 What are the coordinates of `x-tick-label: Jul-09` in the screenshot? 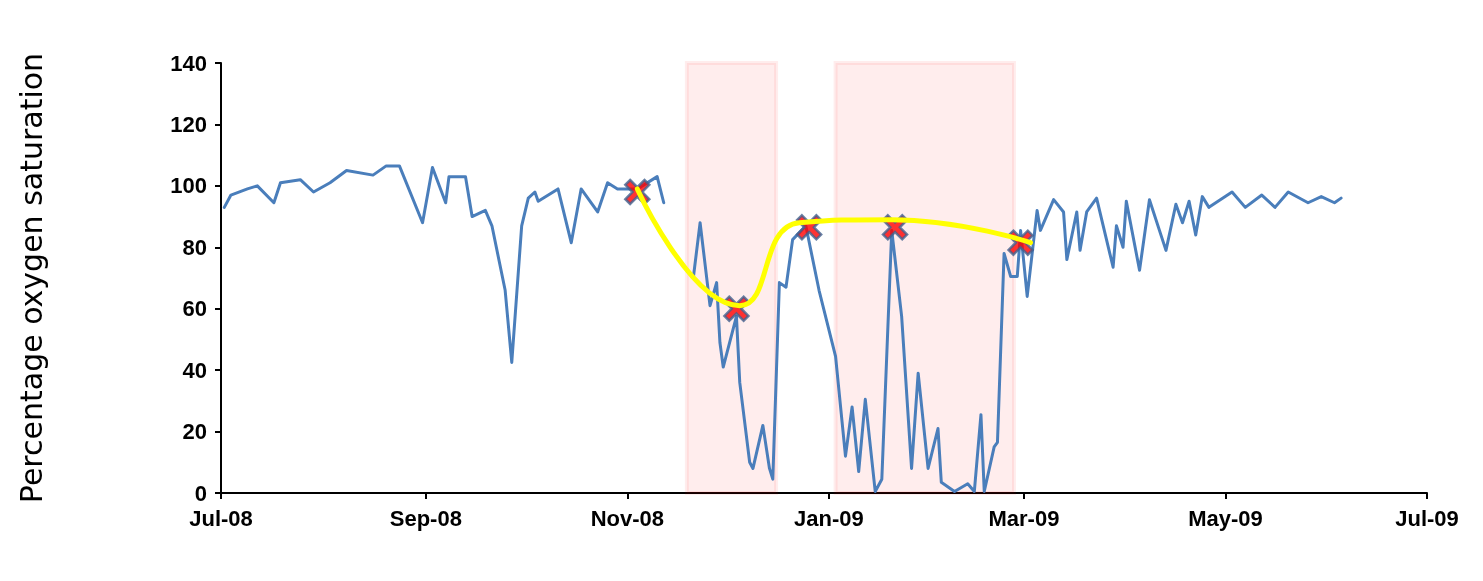 It's located at (1427, 518).